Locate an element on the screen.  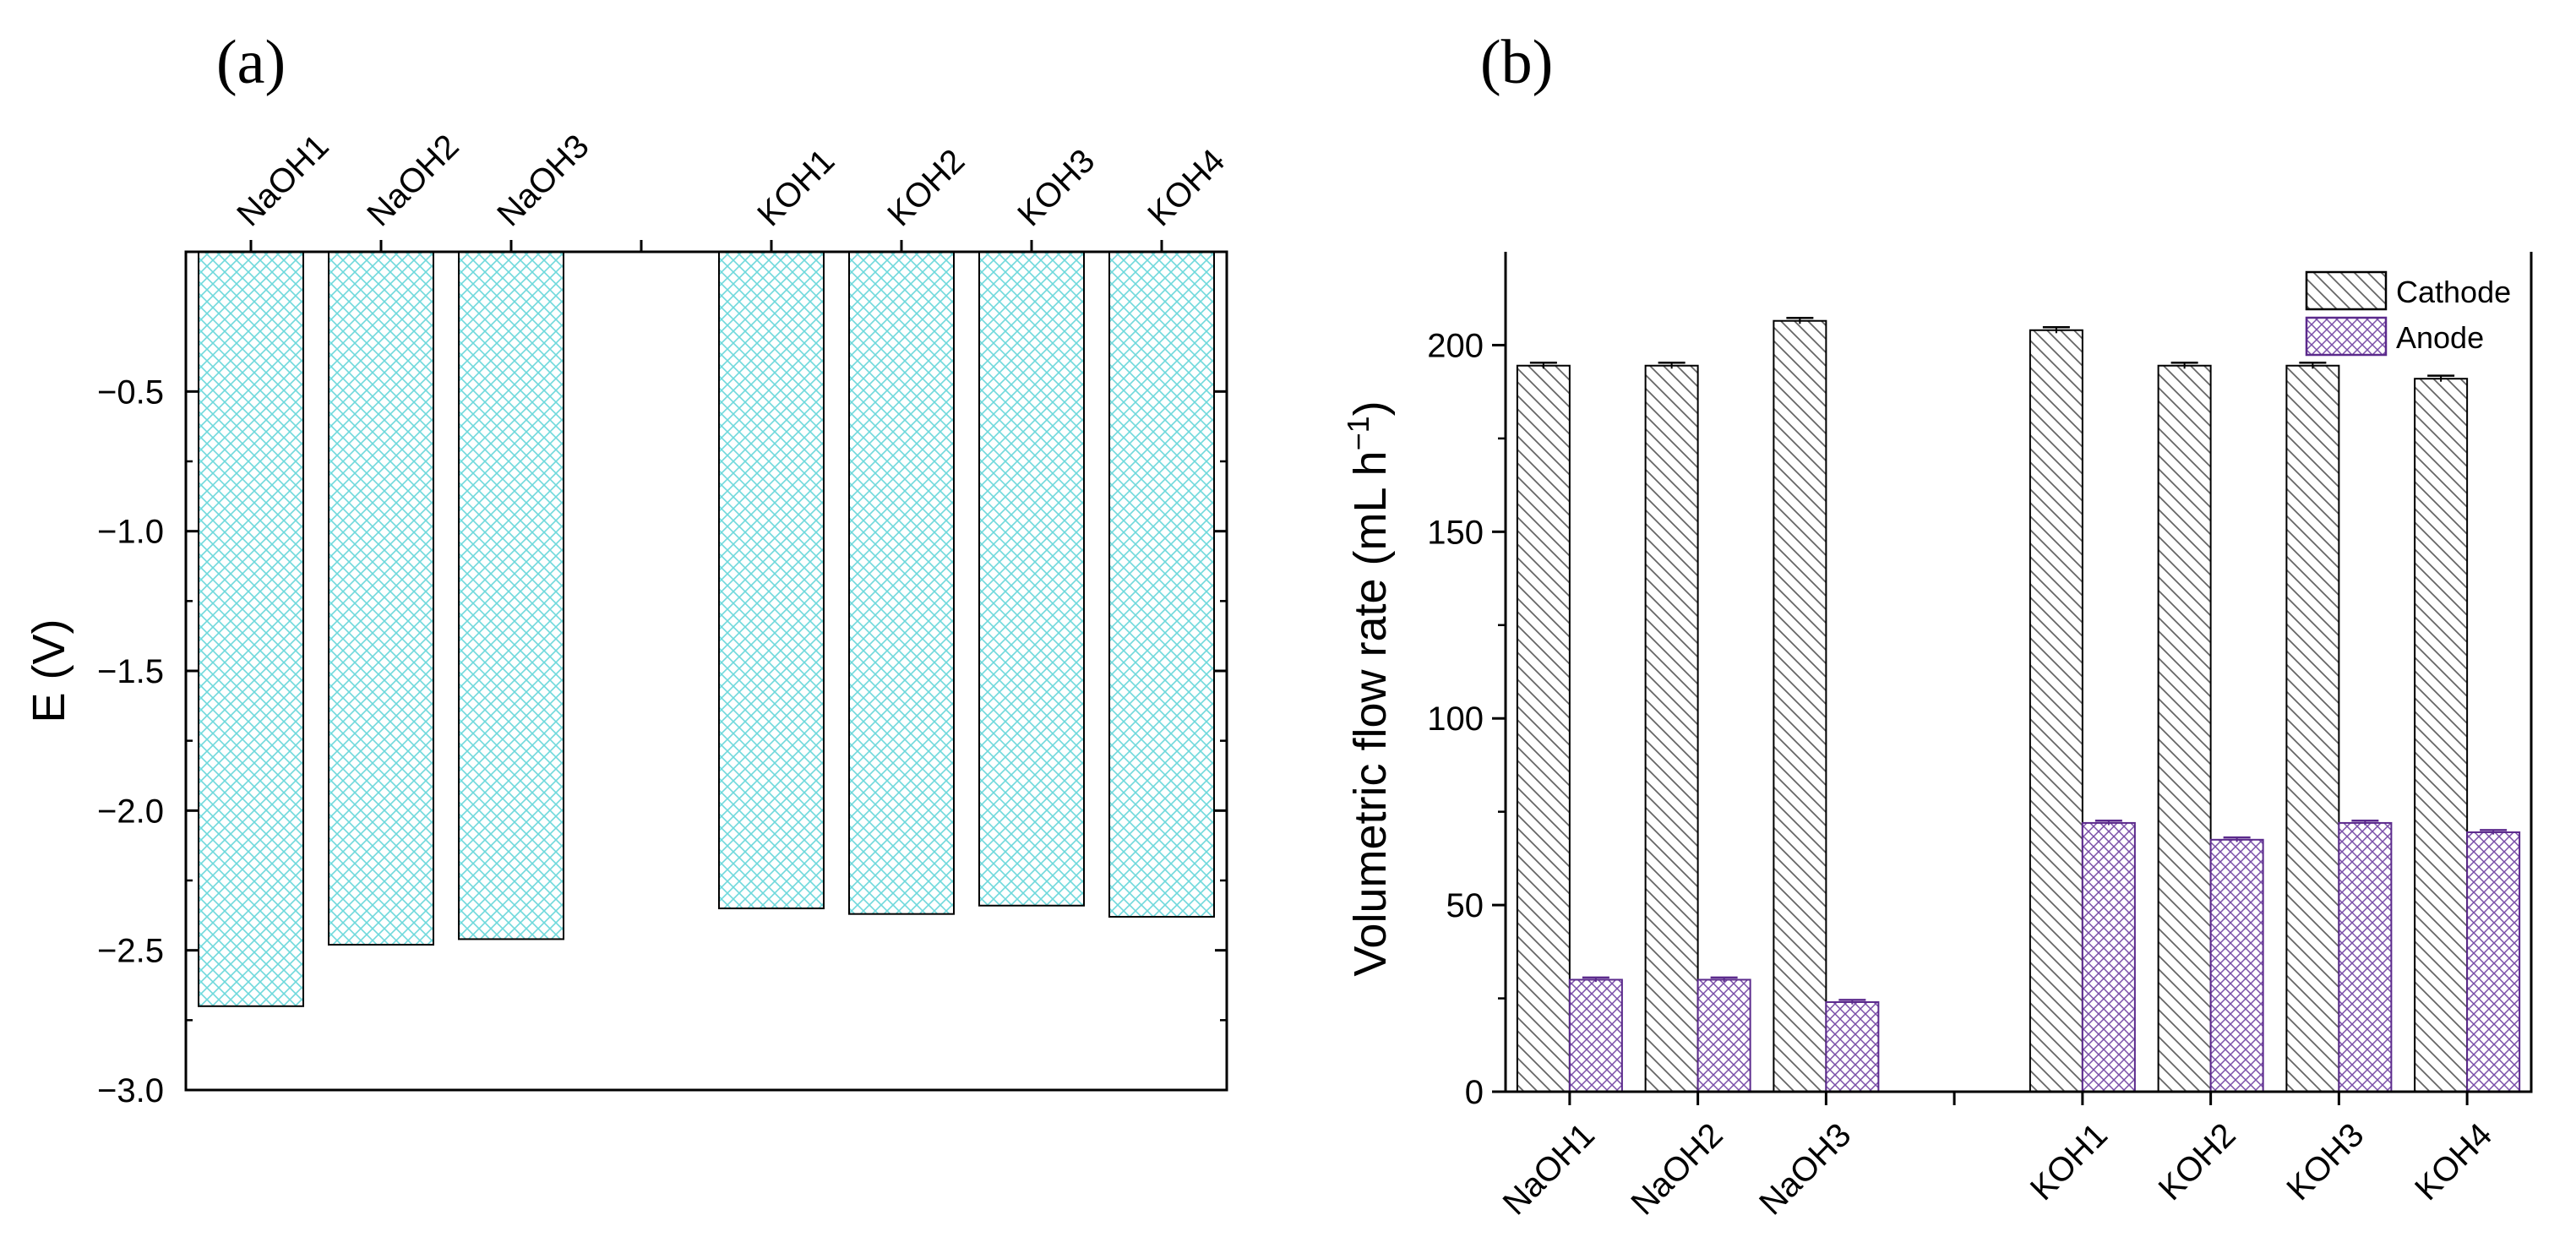
bar-naoh2 is located at coordinates (381, 598).